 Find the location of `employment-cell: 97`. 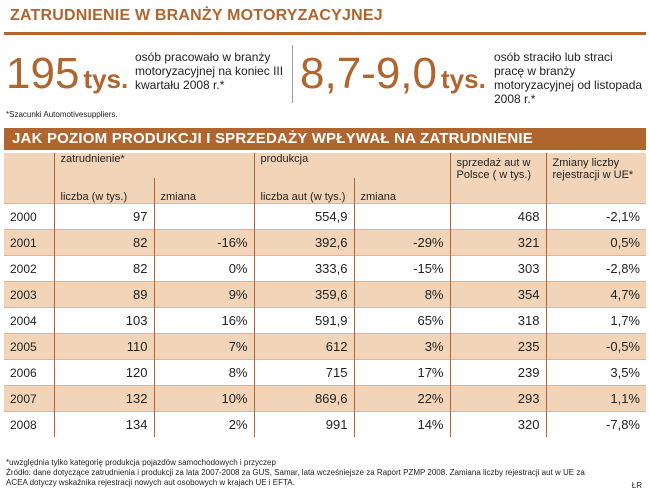

employment-cell: 97 is located at coordinates (103, 216).